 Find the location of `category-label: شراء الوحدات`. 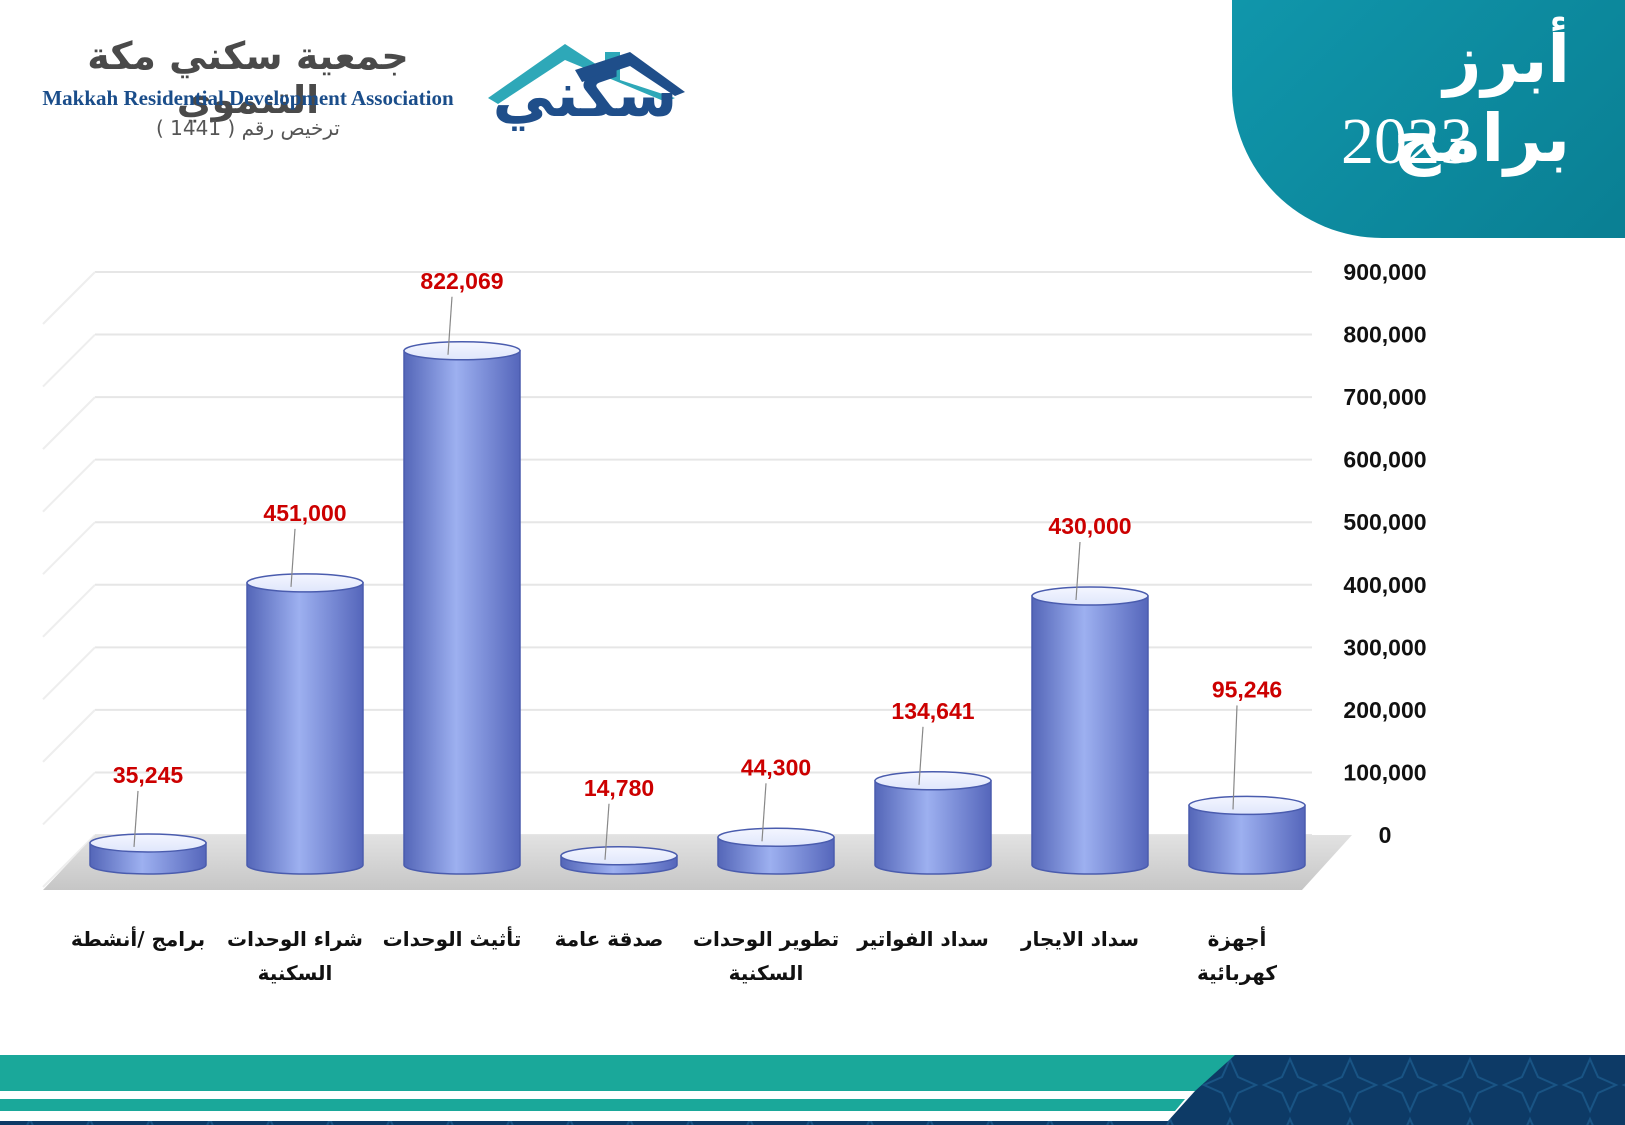

category-label: شراء الوحدات is located at coordinates (295, 939).